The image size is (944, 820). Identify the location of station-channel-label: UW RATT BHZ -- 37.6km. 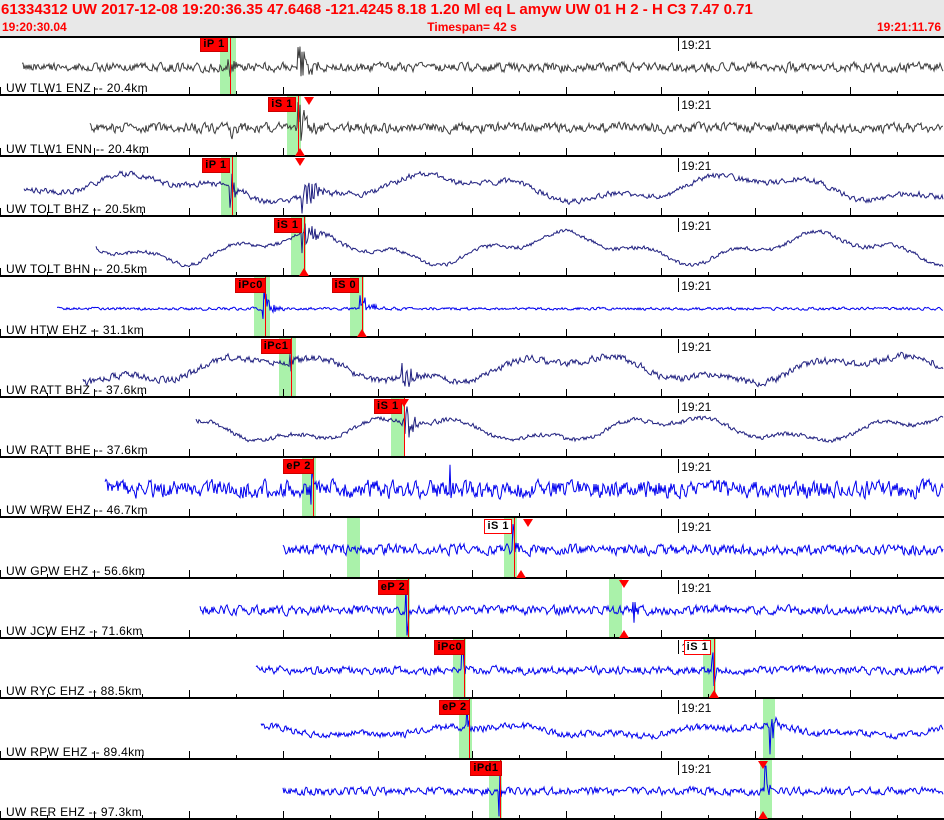
(77, 390).